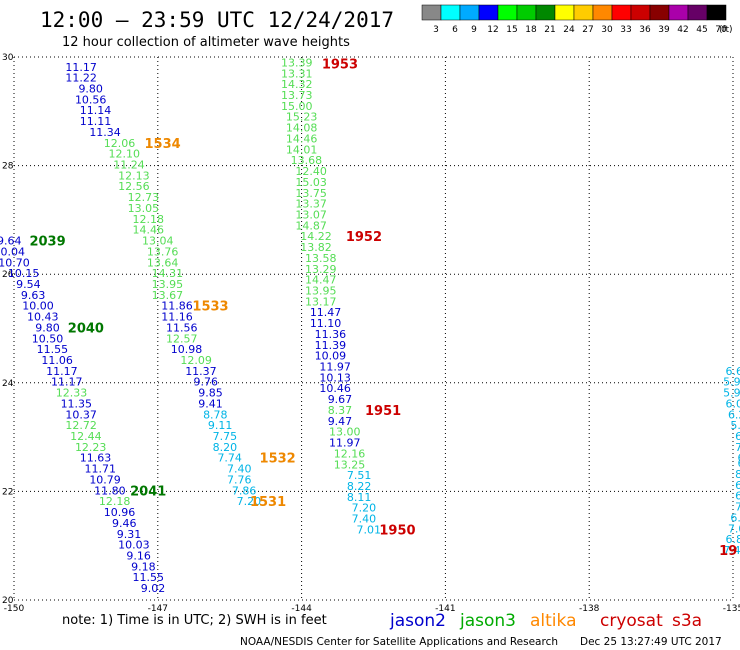 This screenshot has height=650, width=740. What do you see at coordinates (340, 399) in the screenshot?
I see `wave-height-label: 9.67` at bounding box center [340, 399].